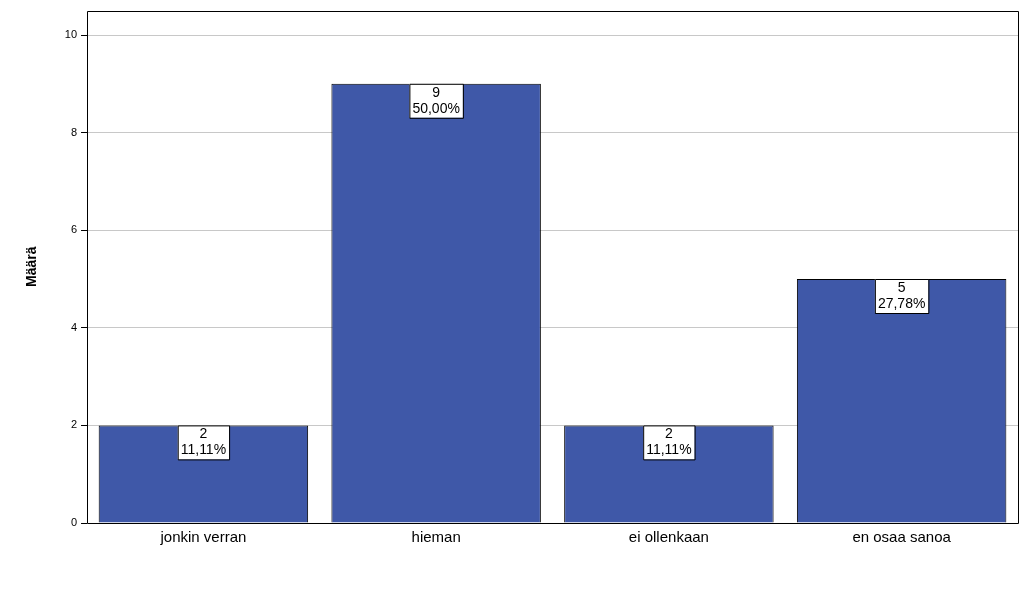 The width and height of the screenshot is (1027, 603). Describe the element at coordinates (902, 537) in the screenshot. I see `x-tick-label: en osaa sanoa` at that location.